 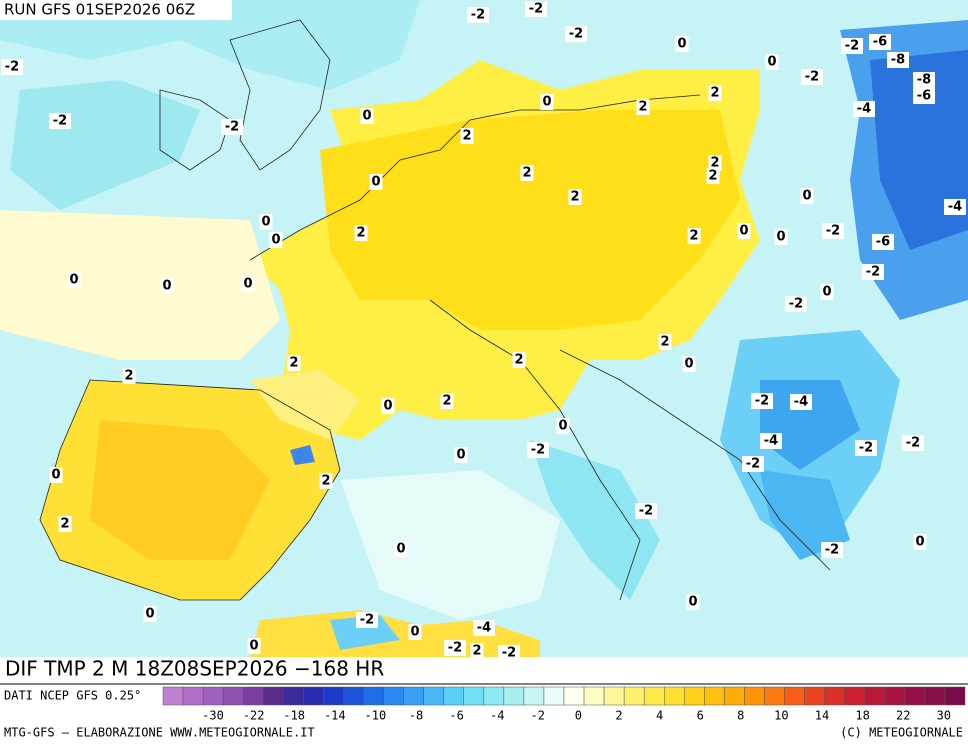 What do you see at coordinates (700, 716) in the screenshot?
I see `colorbar-tick-label: 6` at bounding box center [700, 716].